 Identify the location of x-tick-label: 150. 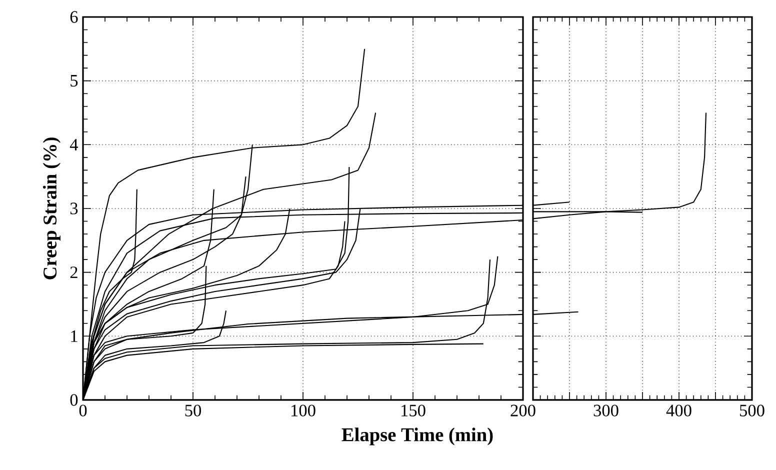
(414, 410).